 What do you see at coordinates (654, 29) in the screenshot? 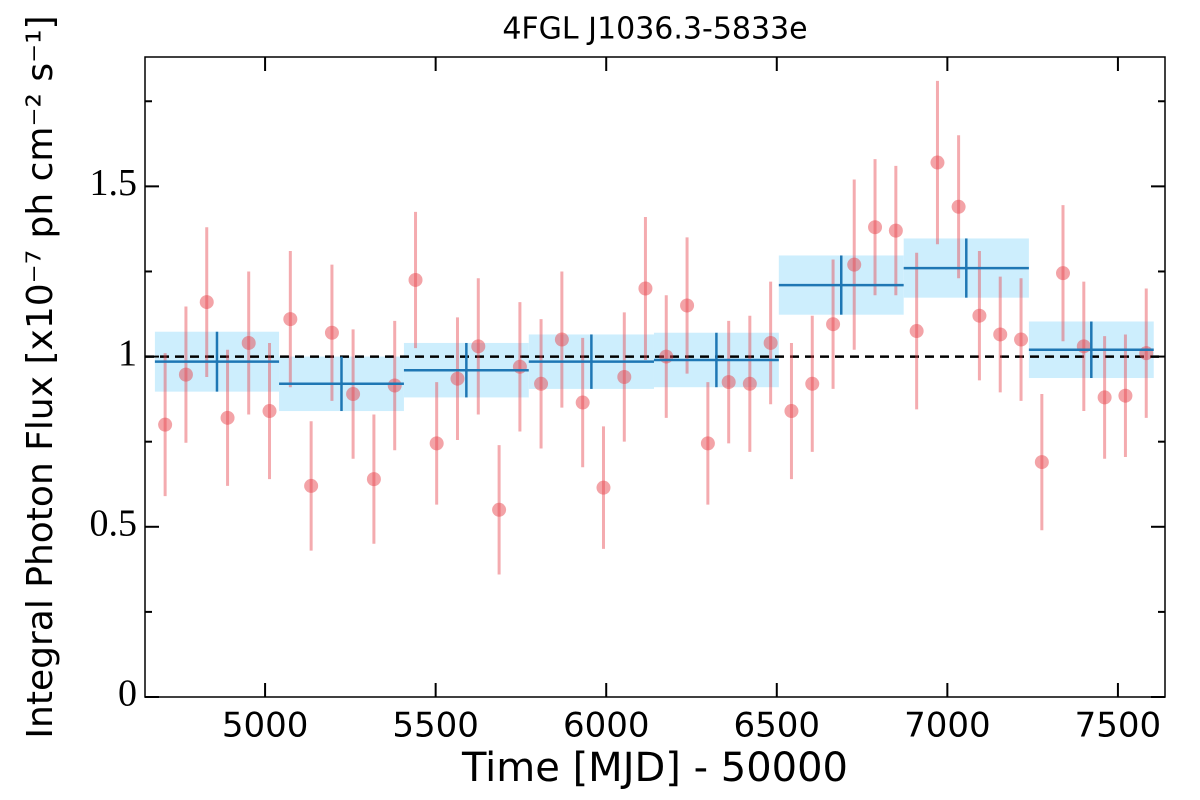
I see `chart-title: 4FGL J1036.3-5833e` at bounding box center [654, 29].